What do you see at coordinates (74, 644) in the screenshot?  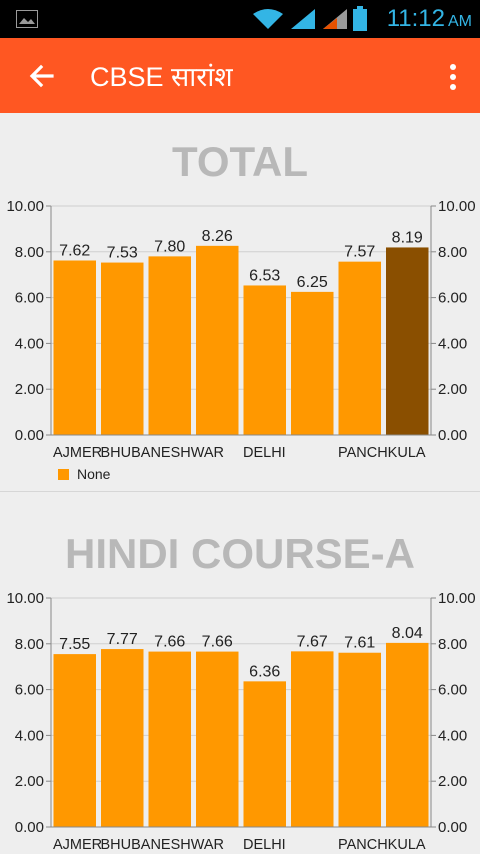 I see `bar-value-label: 7.55` at bounding box center [74, 644].